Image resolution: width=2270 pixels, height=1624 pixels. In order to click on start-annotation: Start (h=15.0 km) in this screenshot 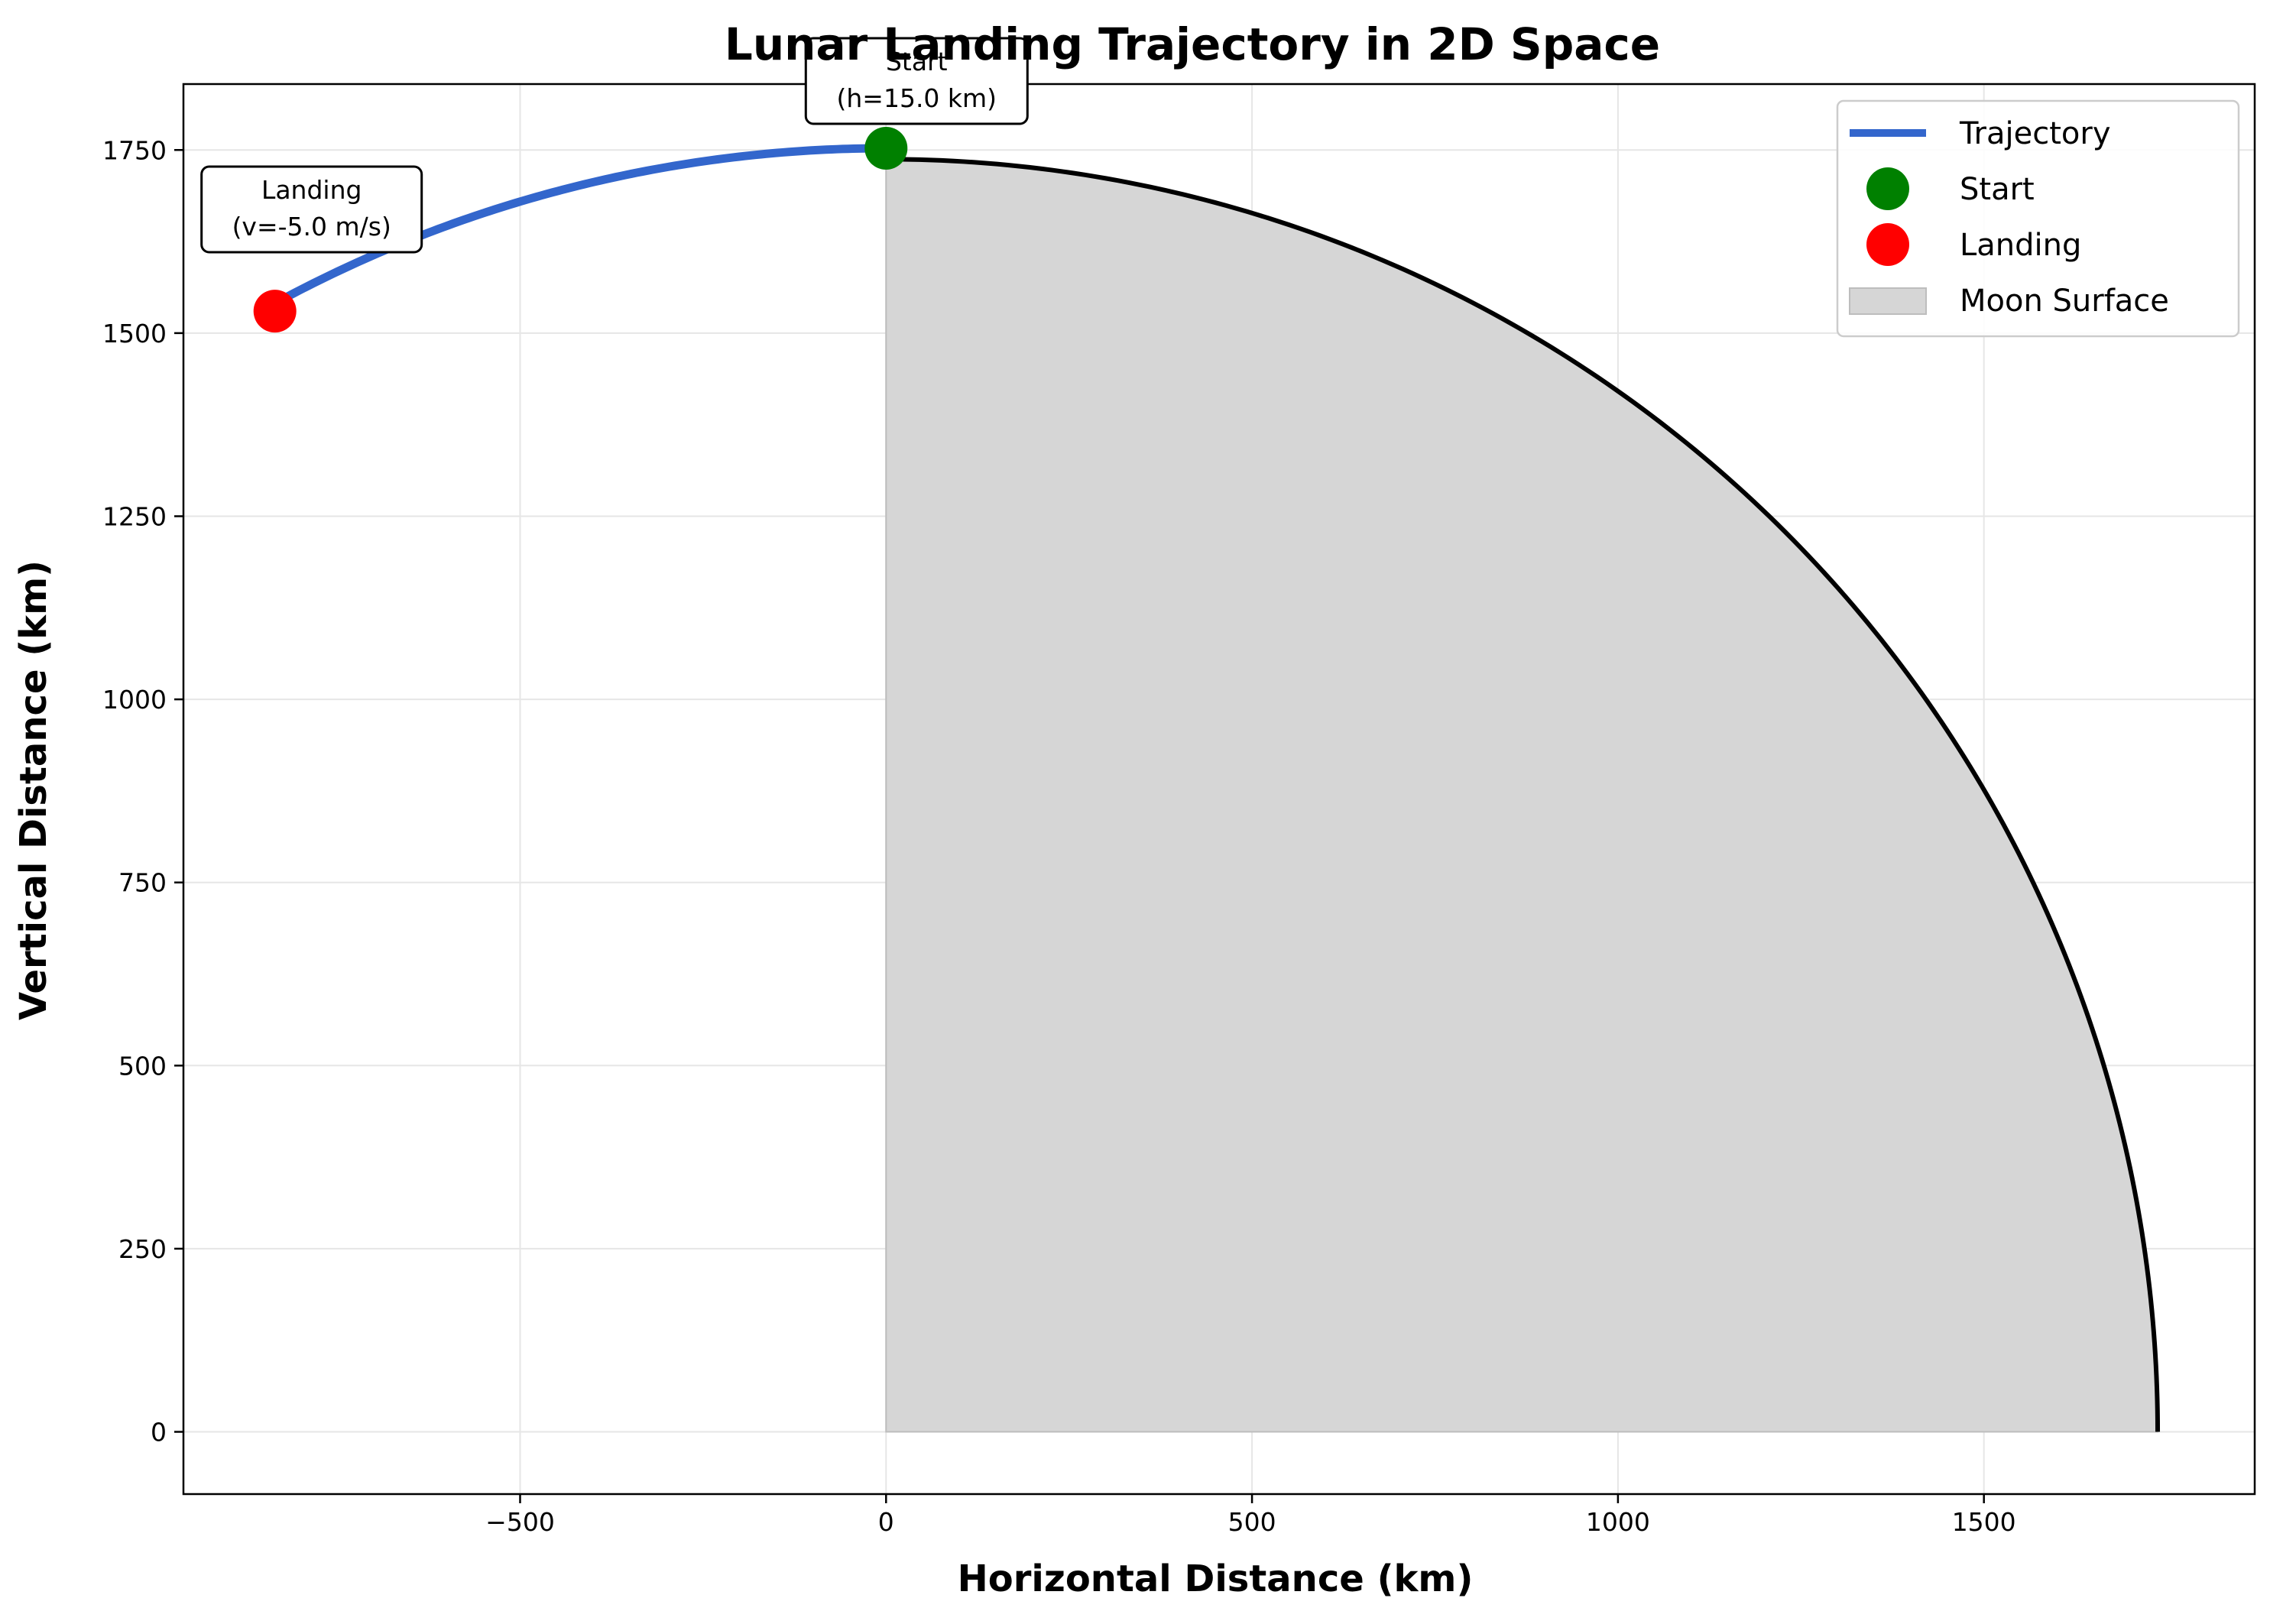, I will do `click(916, 81)`.